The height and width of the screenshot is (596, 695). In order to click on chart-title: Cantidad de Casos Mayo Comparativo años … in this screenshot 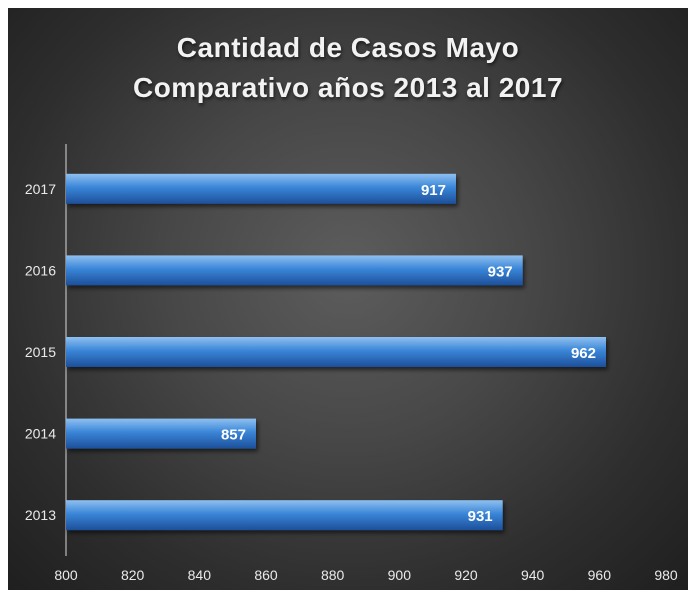, I will do `click(348, 68)`.